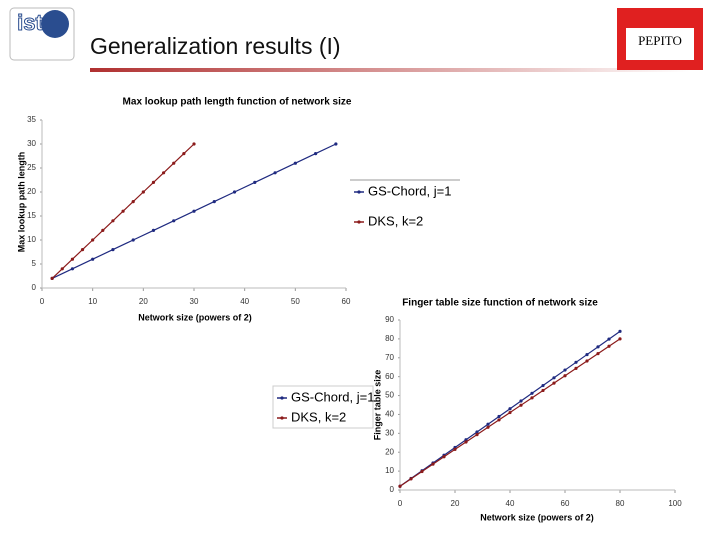  What do you see at coordinates (92, 301) in the screenshot?
I see `x-tick-label: 10` at bounding box center [92, 301].